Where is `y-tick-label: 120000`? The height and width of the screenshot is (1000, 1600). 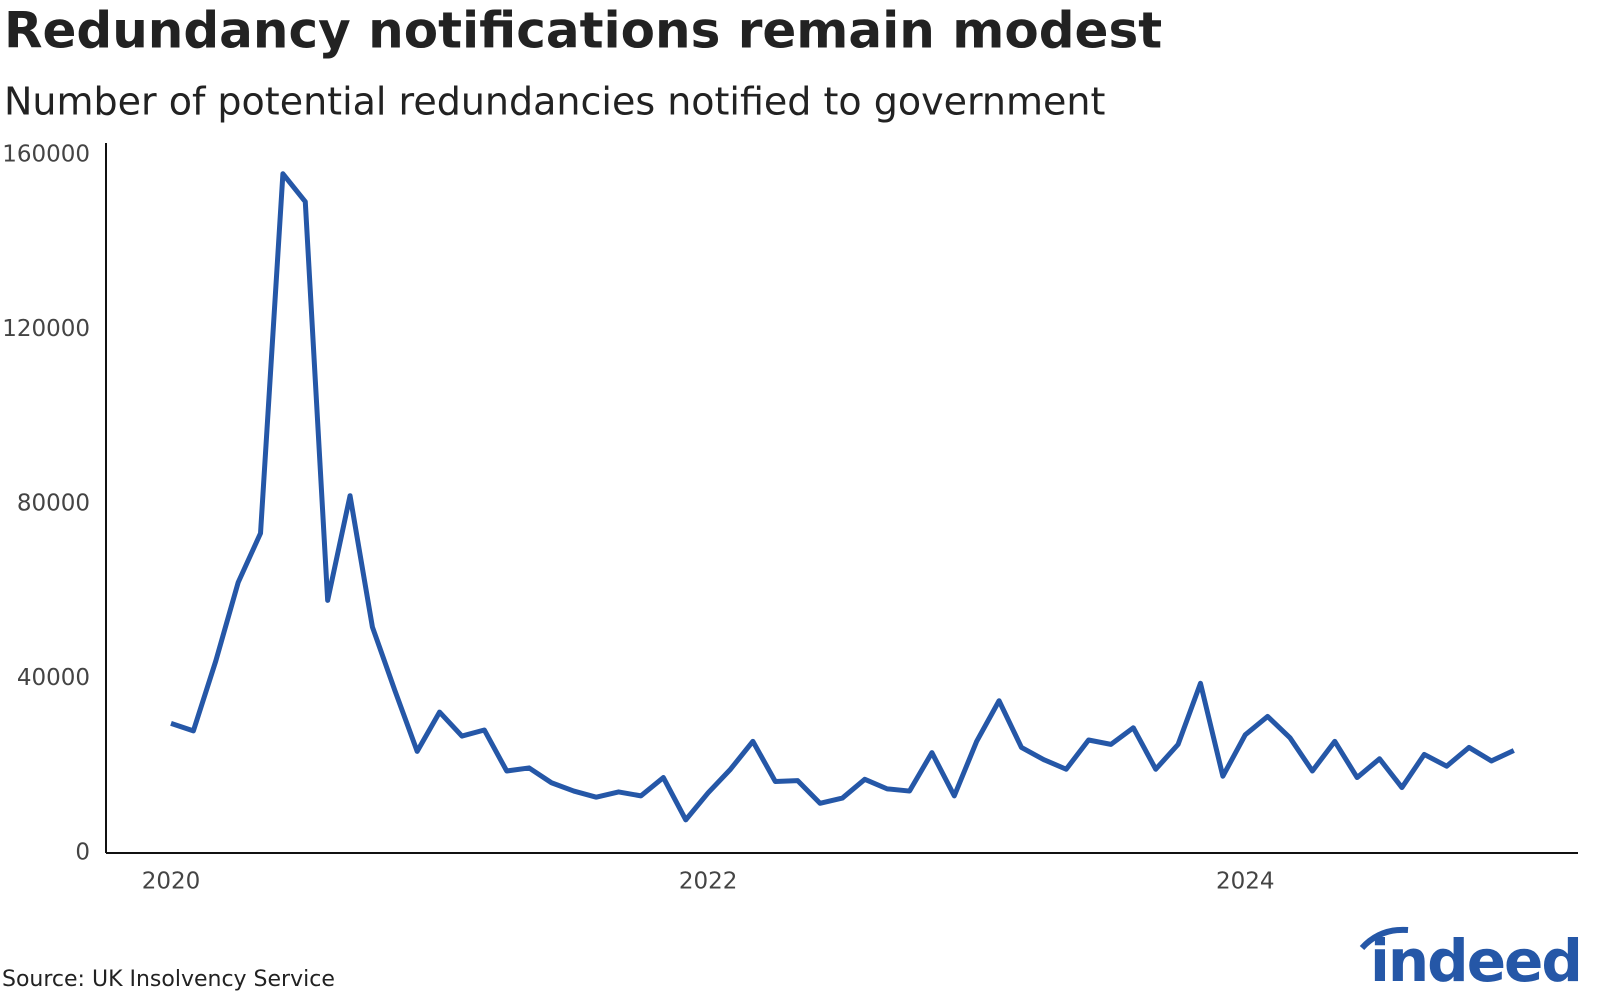 y-tick-label: 120000 is located at coordinates (46, 329).